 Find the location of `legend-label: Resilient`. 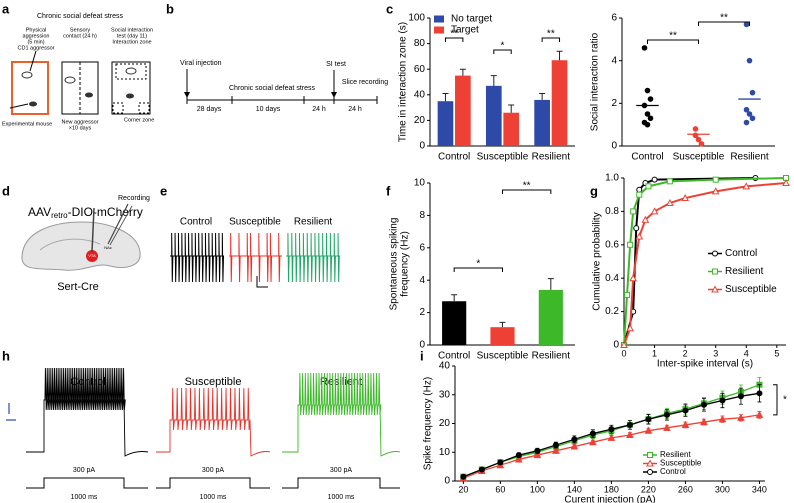

legend-label: Resilient is located at coordinates (675, 454).